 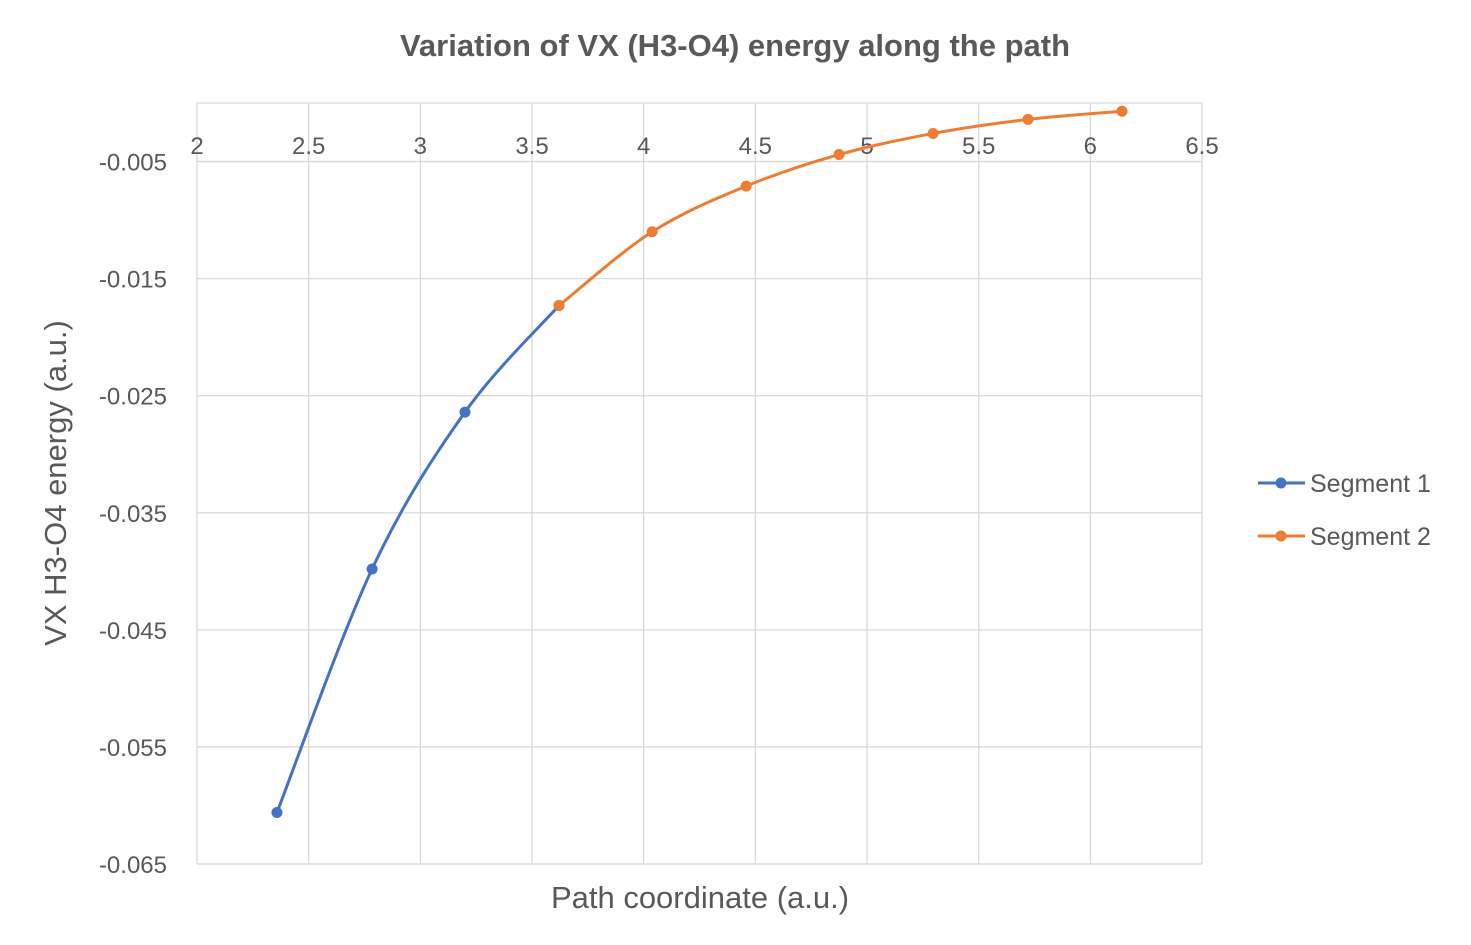 I want to click on x-tick-label: 3, so click(x=420, y=146).